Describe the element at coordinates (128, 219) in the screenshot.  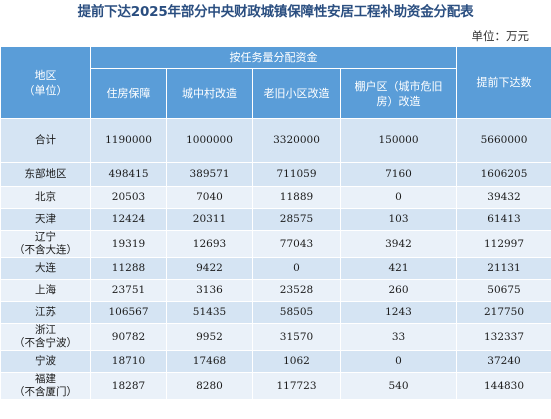
I see `cell-housing: 12424` at that location.